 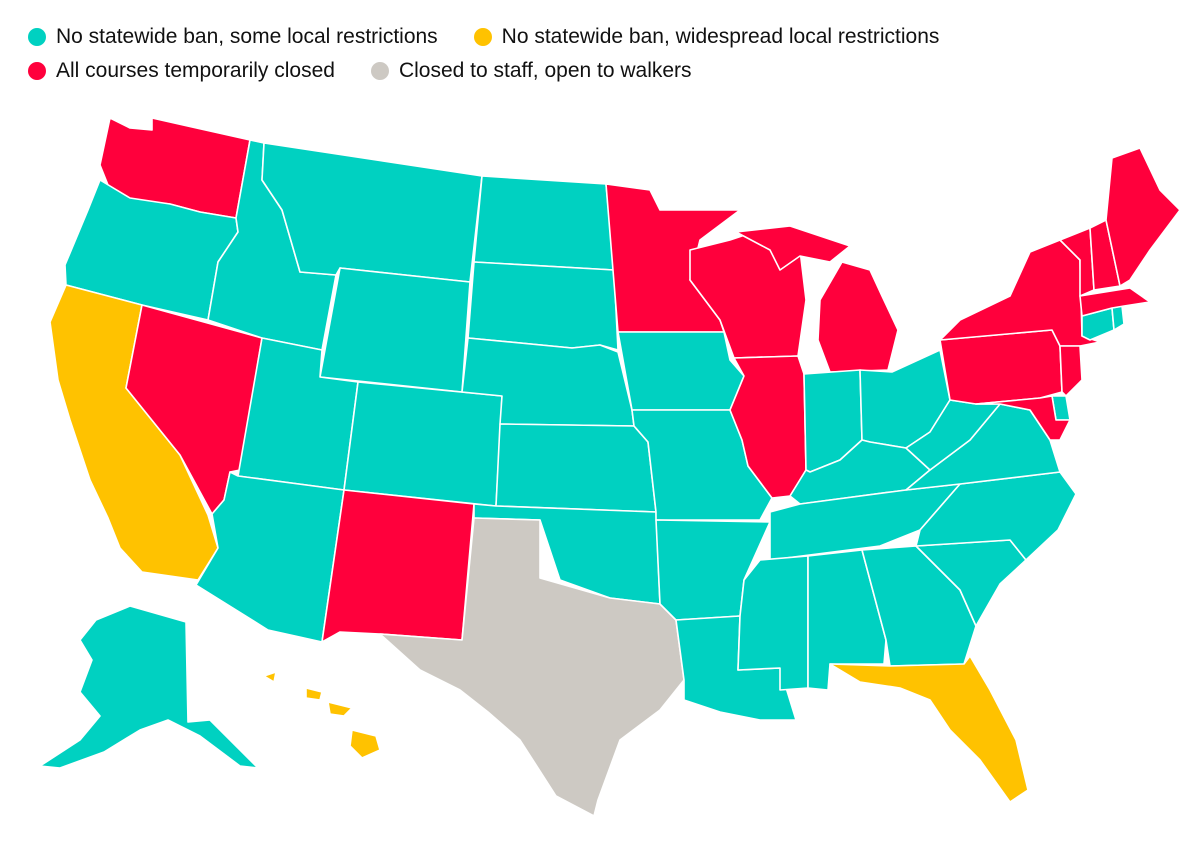 What do you see at coordinates (1143, 217) in the screenshot?
I see `state-maine` at bounding box center [1143, 217].